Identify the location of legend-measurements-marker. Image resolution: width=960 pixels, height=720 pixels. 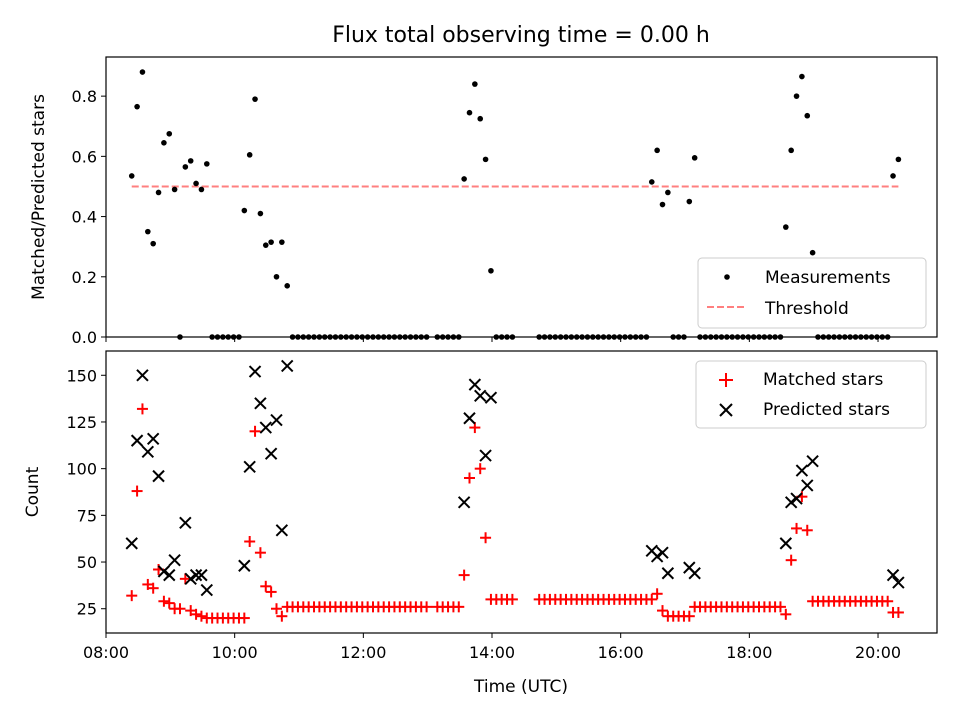
(727, 277).